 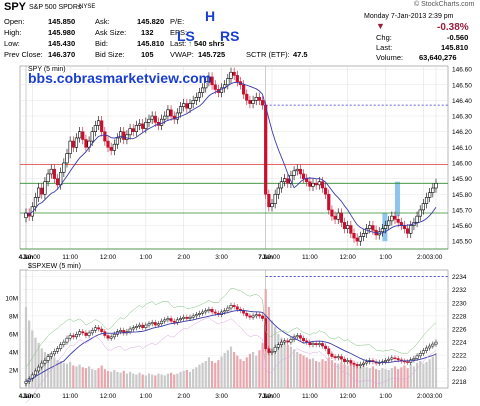 What do you see at coordinates (268, 54) in the screenshot?
I see `sctr-label: SCTR (ETF):` at bounding box center [268, 54].